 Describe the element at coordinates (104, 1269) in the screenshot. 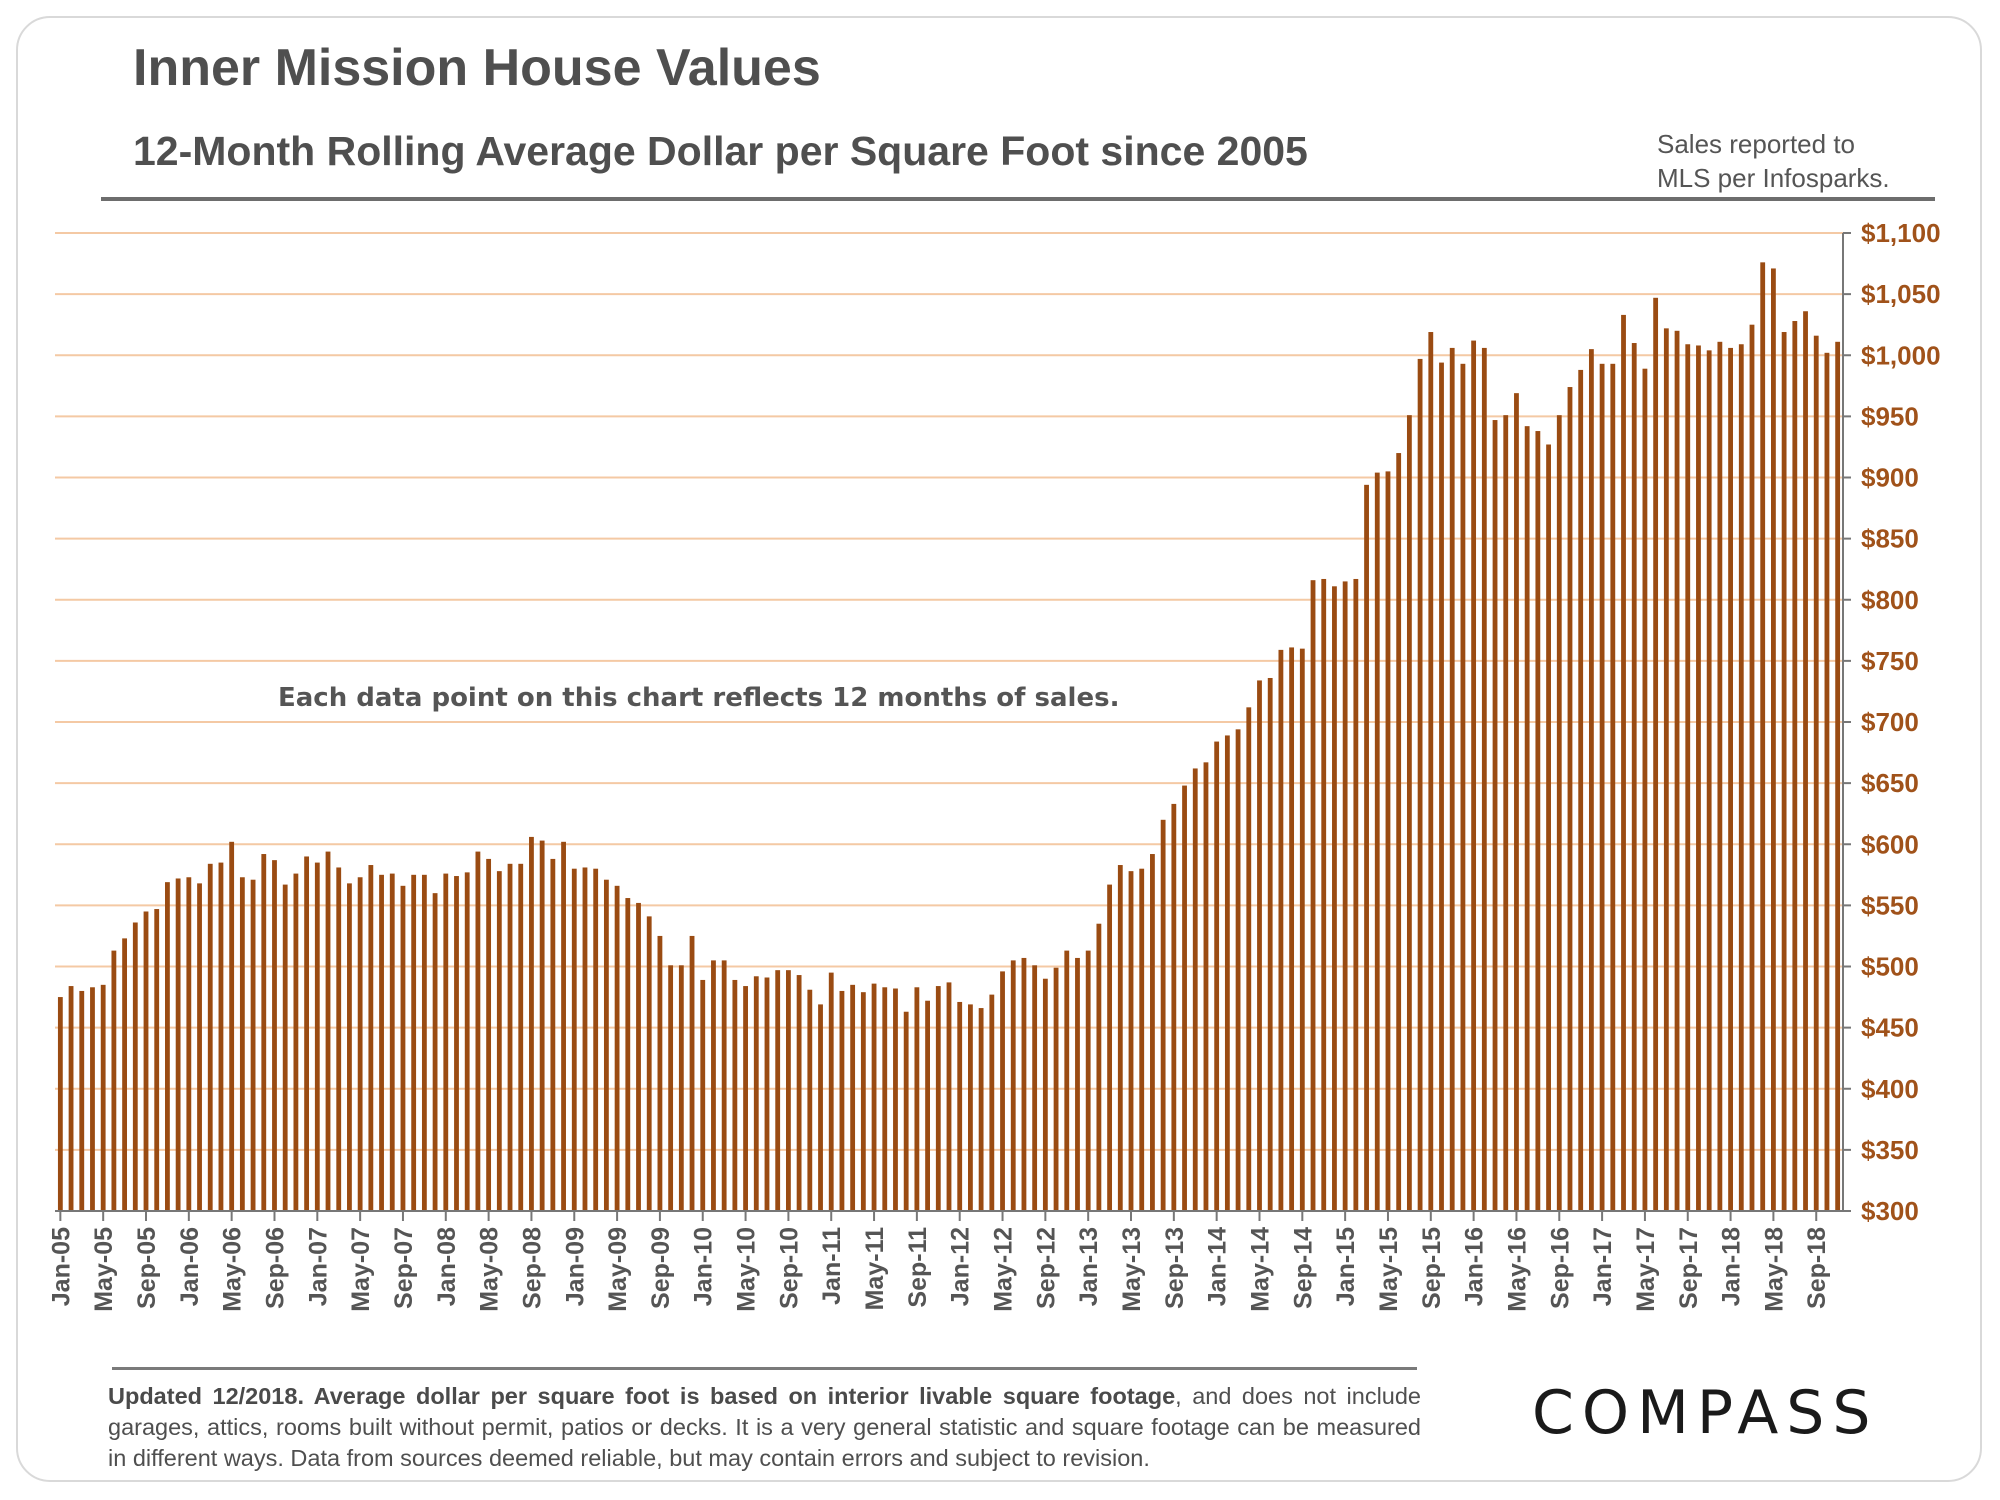

I see `x-tick-label: May-05` at that location.